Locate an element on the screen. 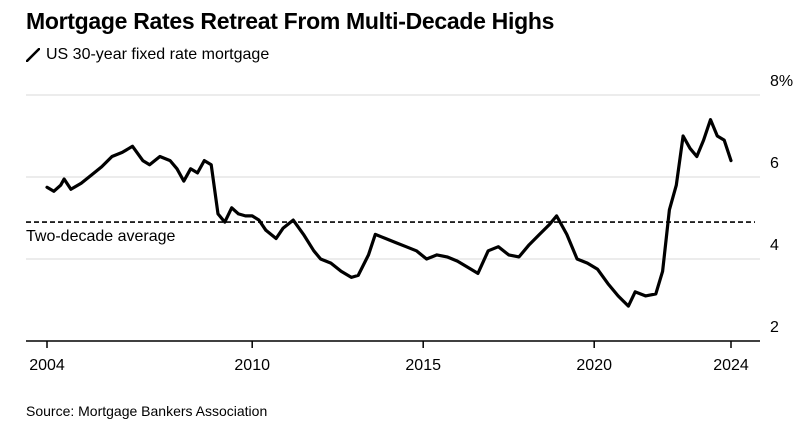 The height and width of the screenshot is (432, 809). x-tick-label-2010: 2010 is located at coordinates (252, 365).